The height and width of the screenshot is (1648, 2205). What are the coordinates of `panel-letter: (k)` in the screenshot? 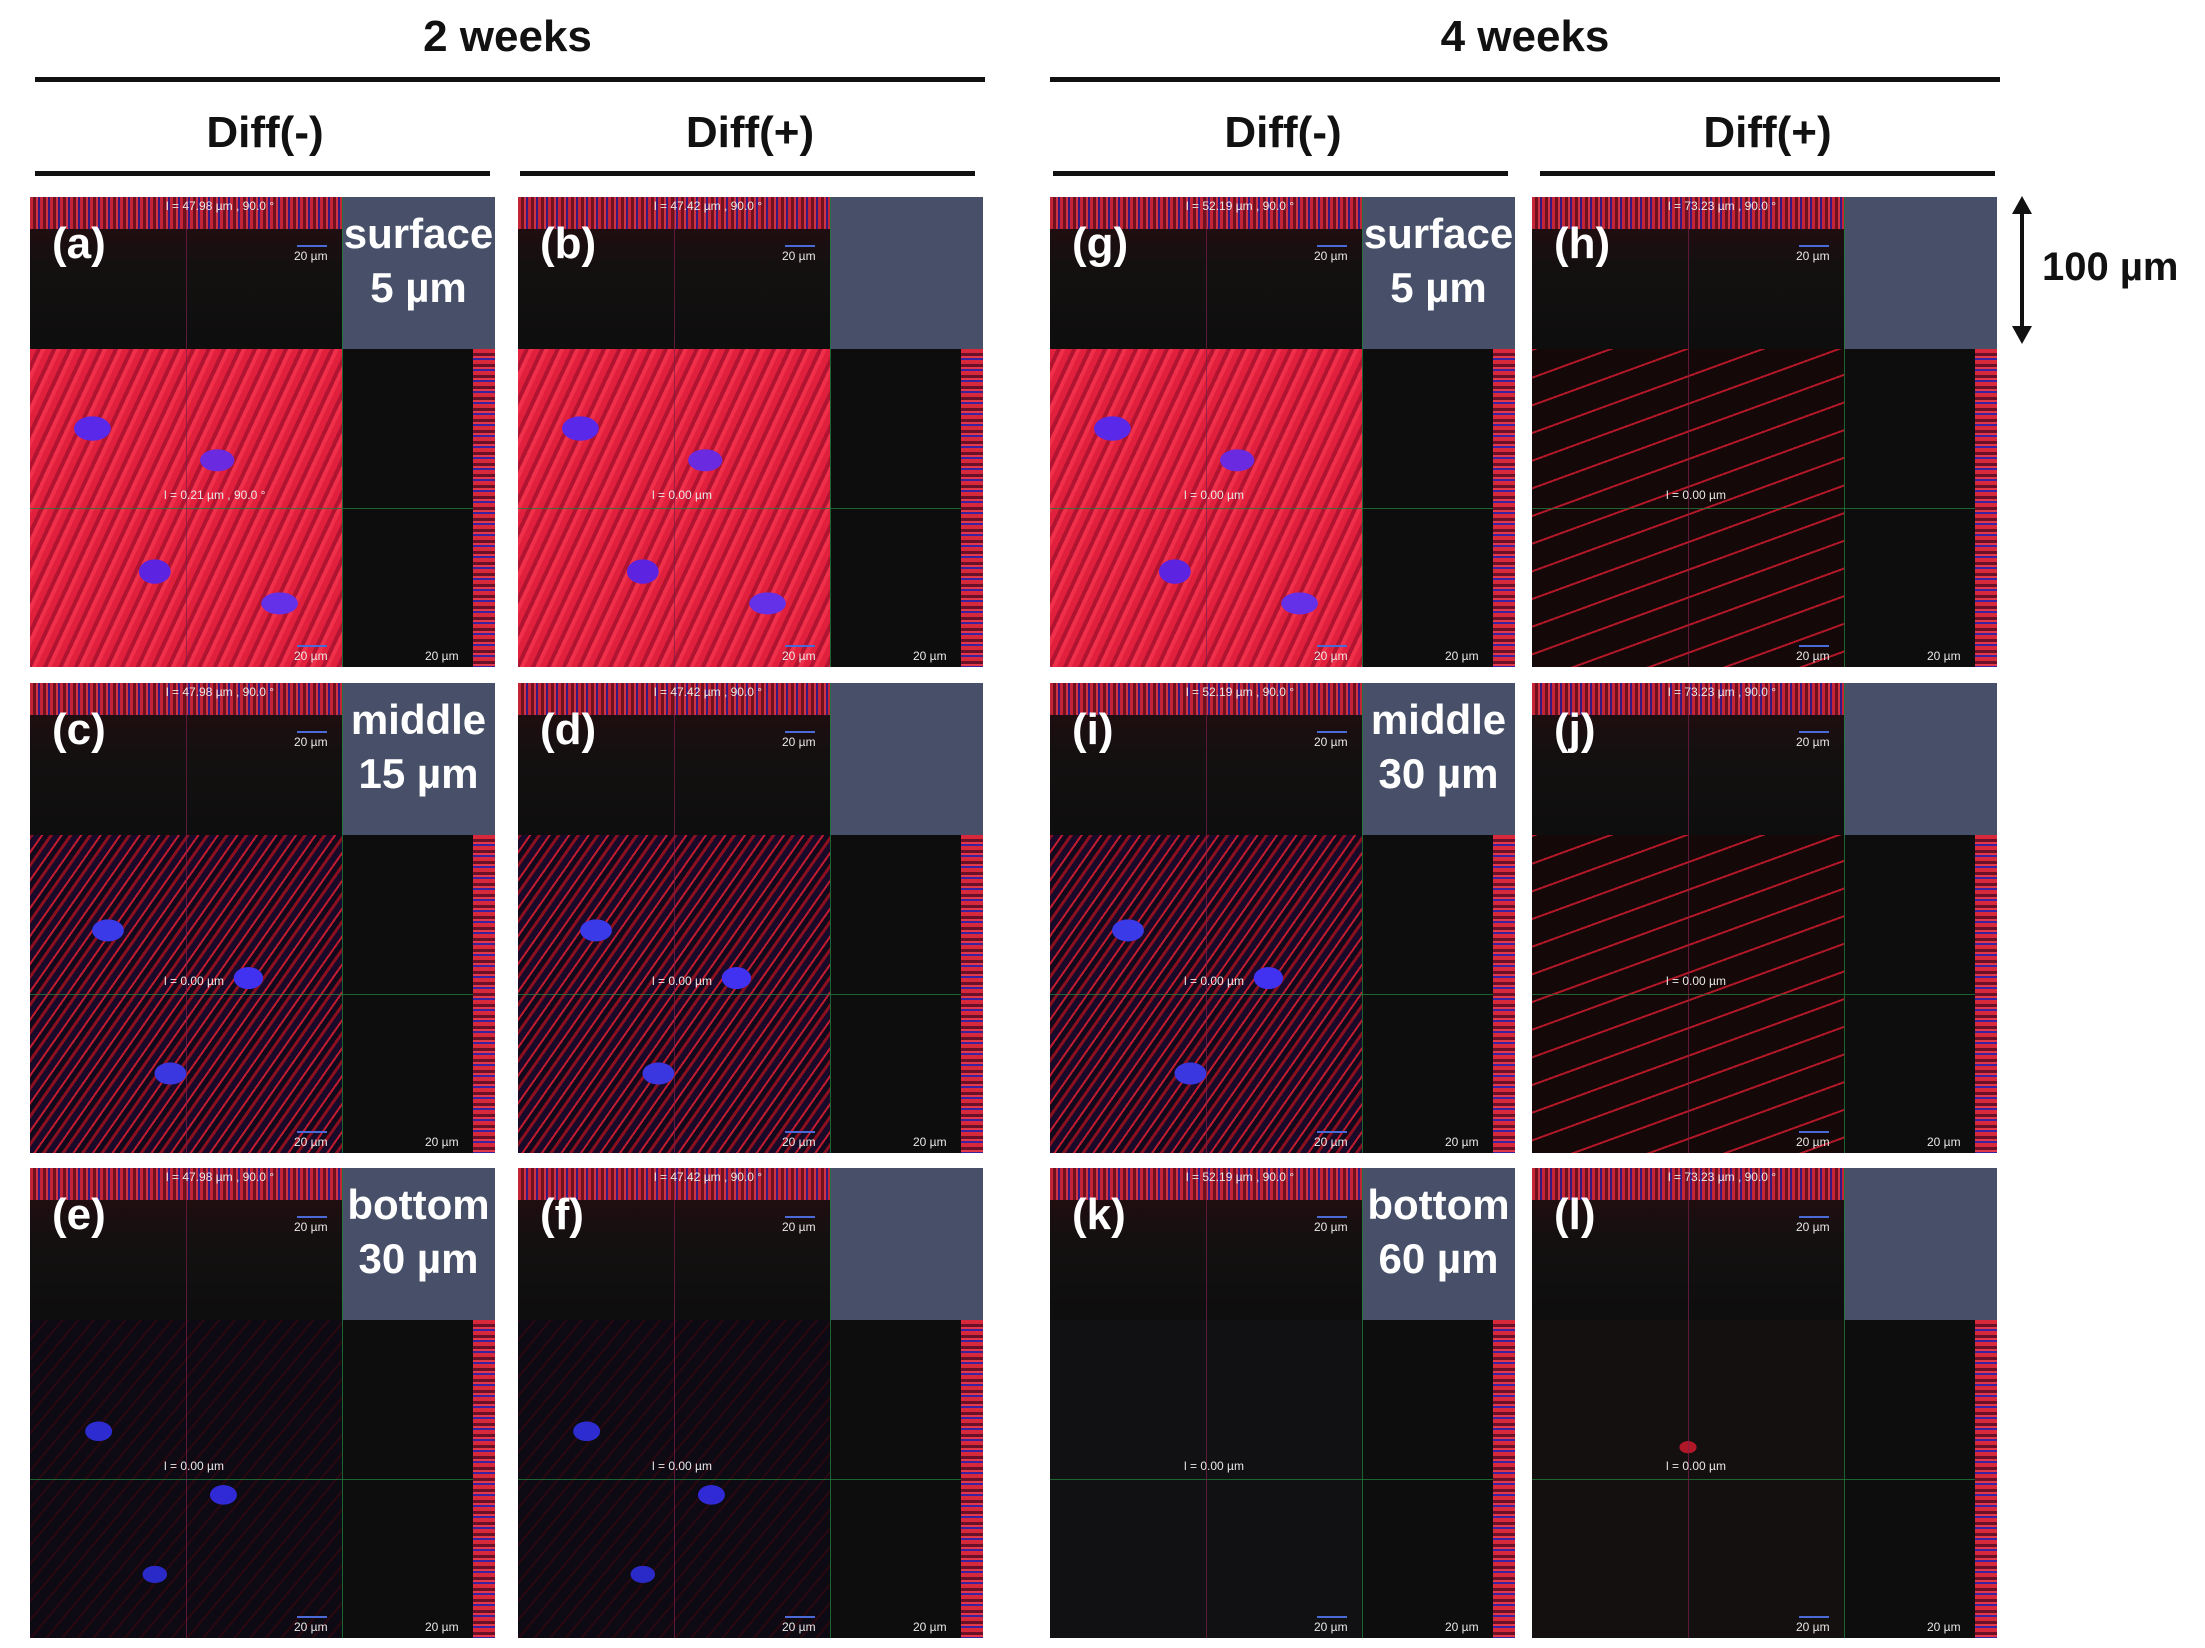 It's located at (1099, 1214).